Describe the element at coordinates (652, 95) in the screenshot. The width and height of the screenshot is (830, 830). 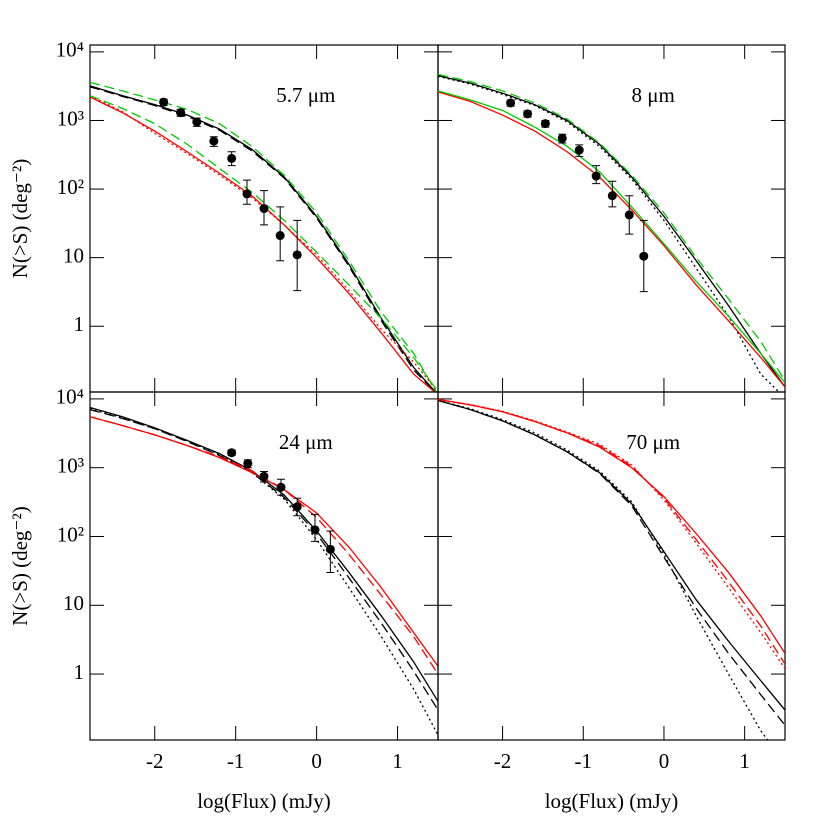
I see `panel-title: 8 μm` at that location.